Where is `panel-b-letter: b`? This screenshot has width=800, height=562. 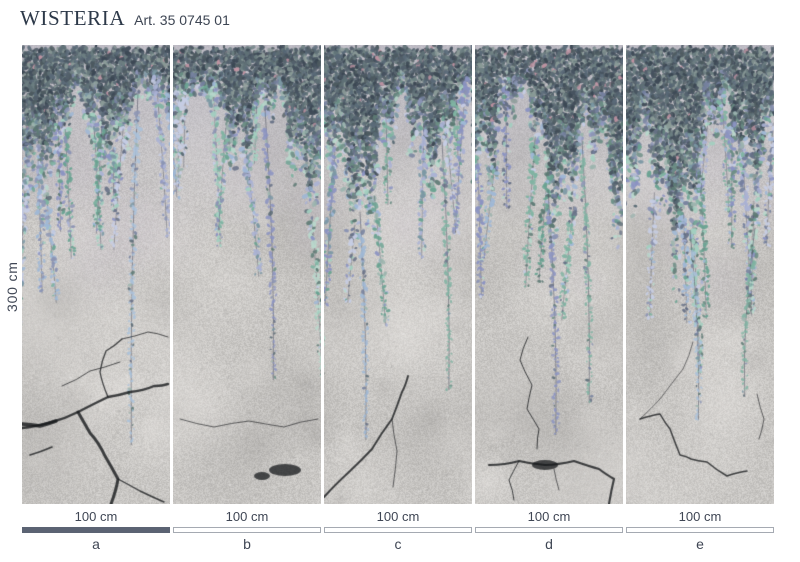 panel-b-letter: b is located at coordinates (247, 544).